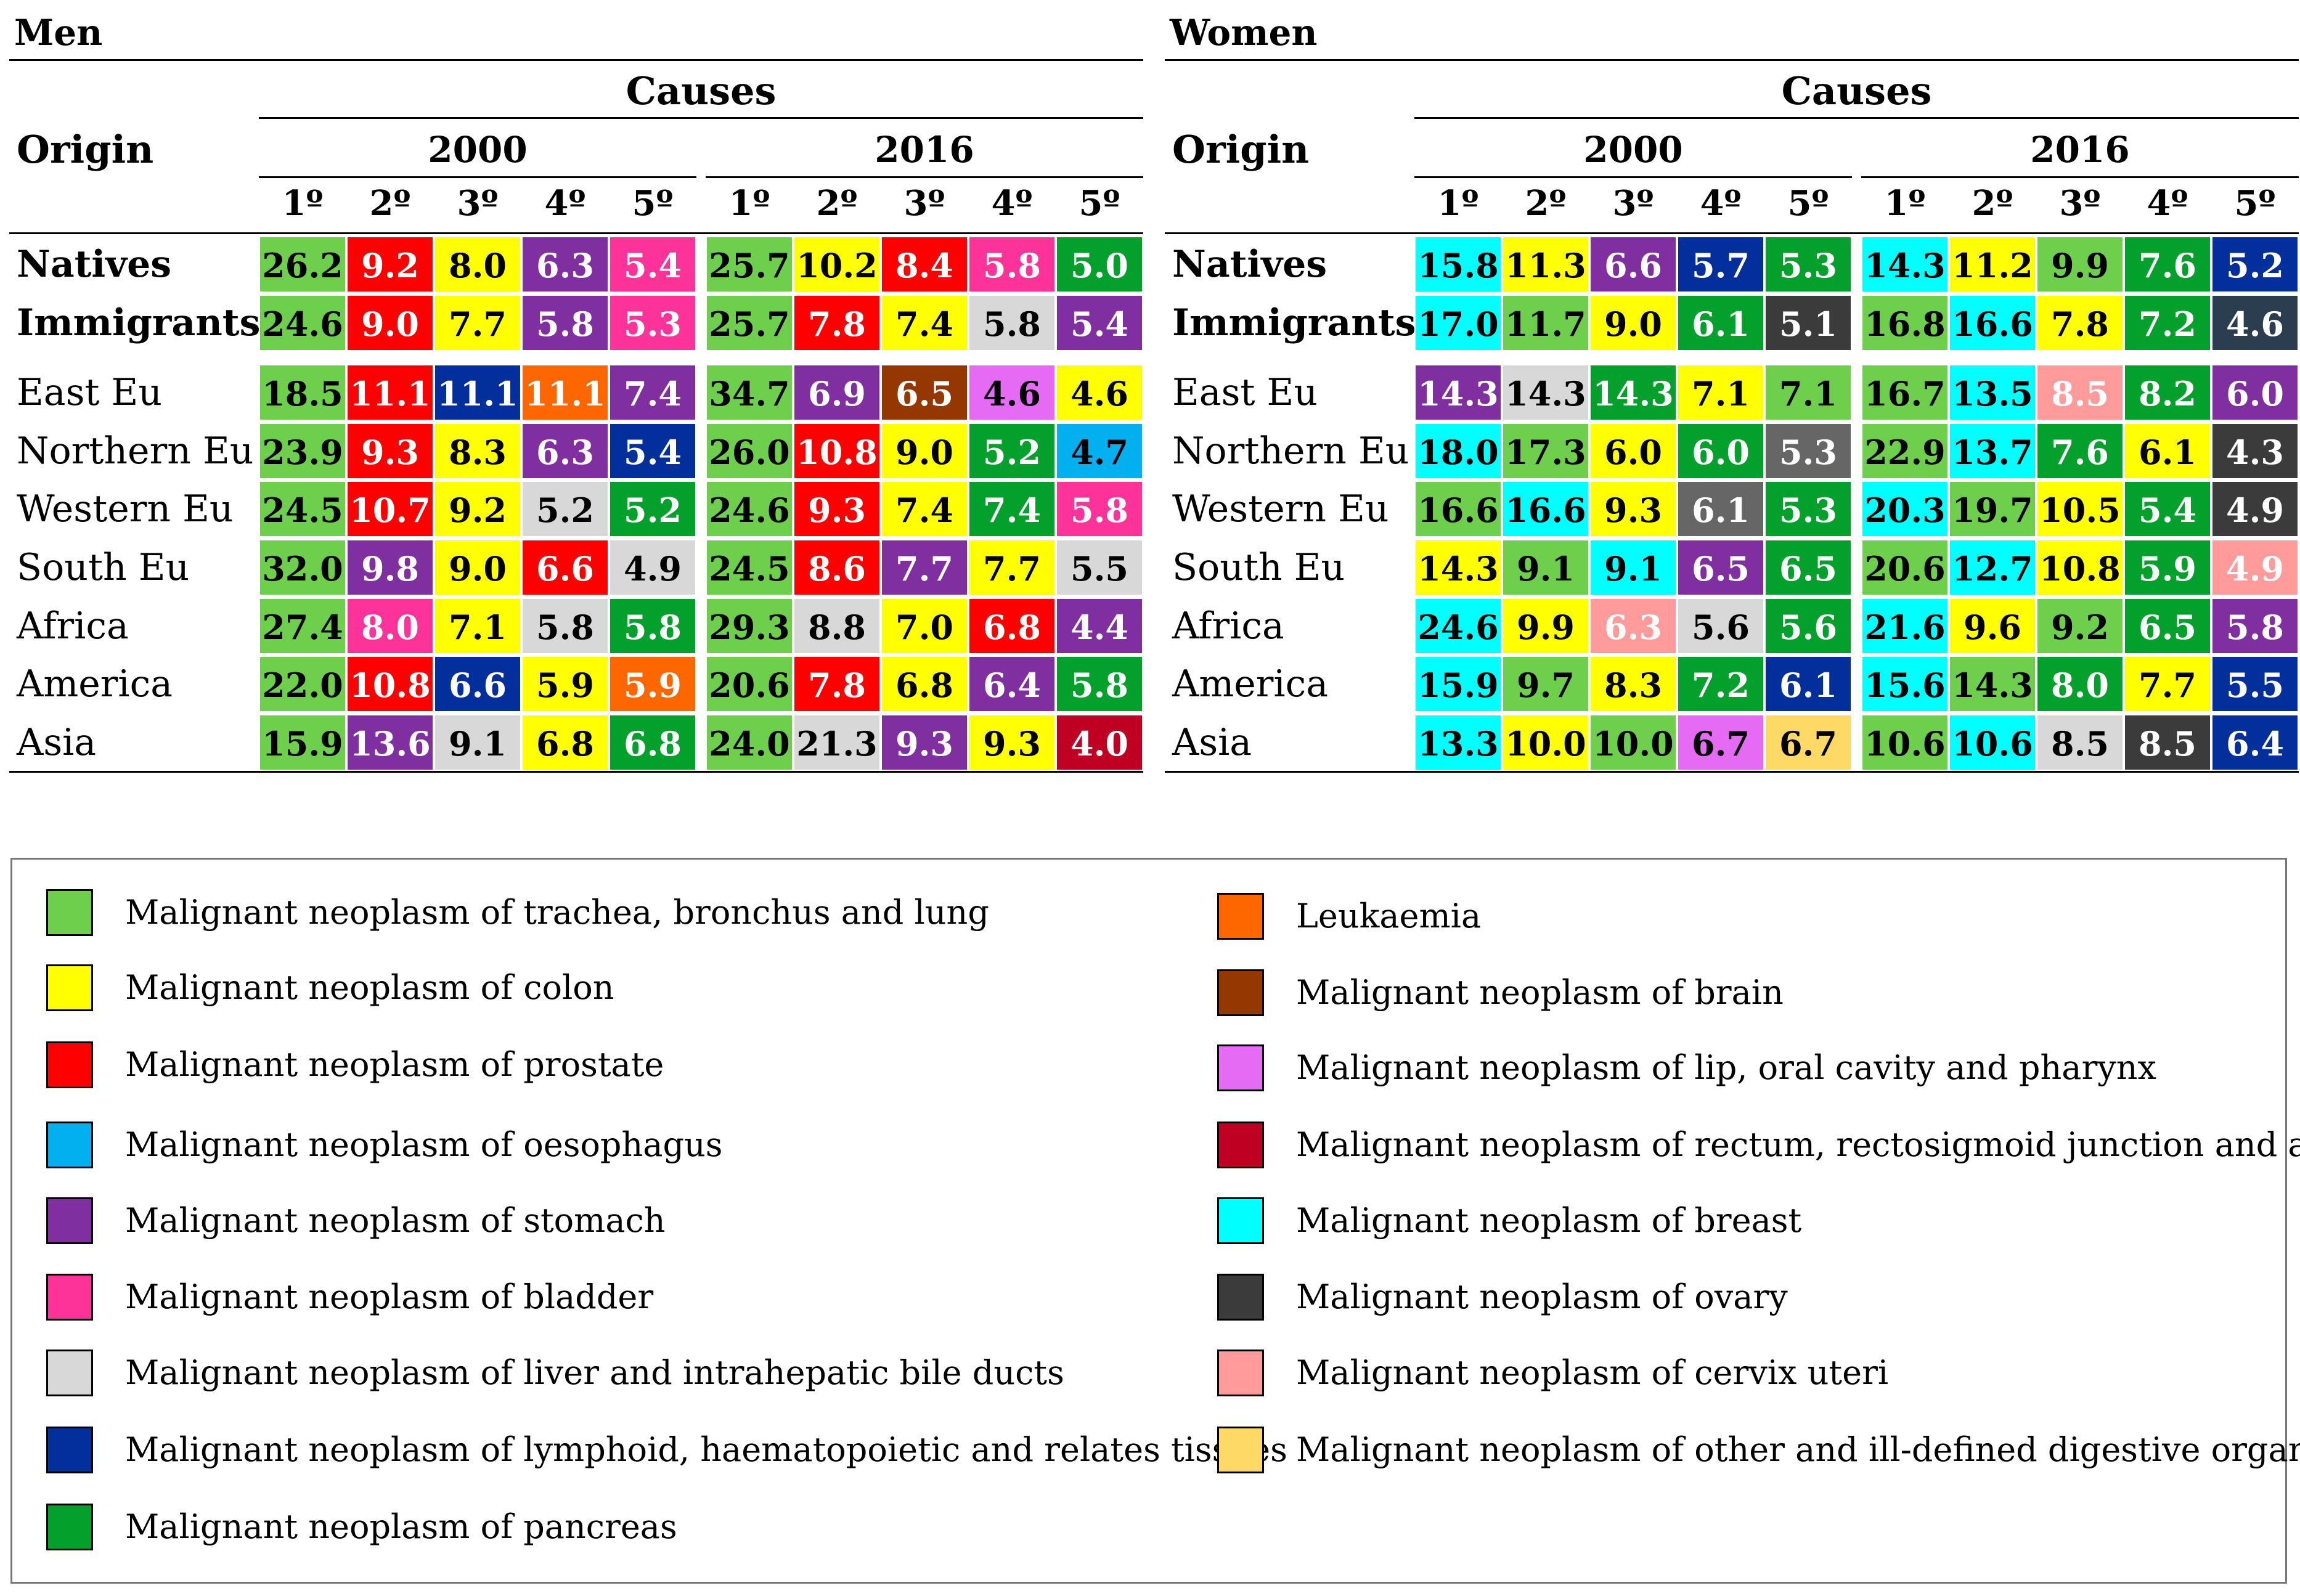 Image resolution: width=2300 pixels, height=1596 pixels. I want to click on value-cell: 23.9, so click(302, 451).